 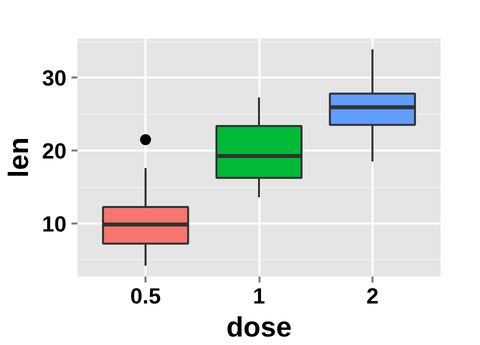 I want to click on y-tick-label: 20, so click(x=54, y=151).